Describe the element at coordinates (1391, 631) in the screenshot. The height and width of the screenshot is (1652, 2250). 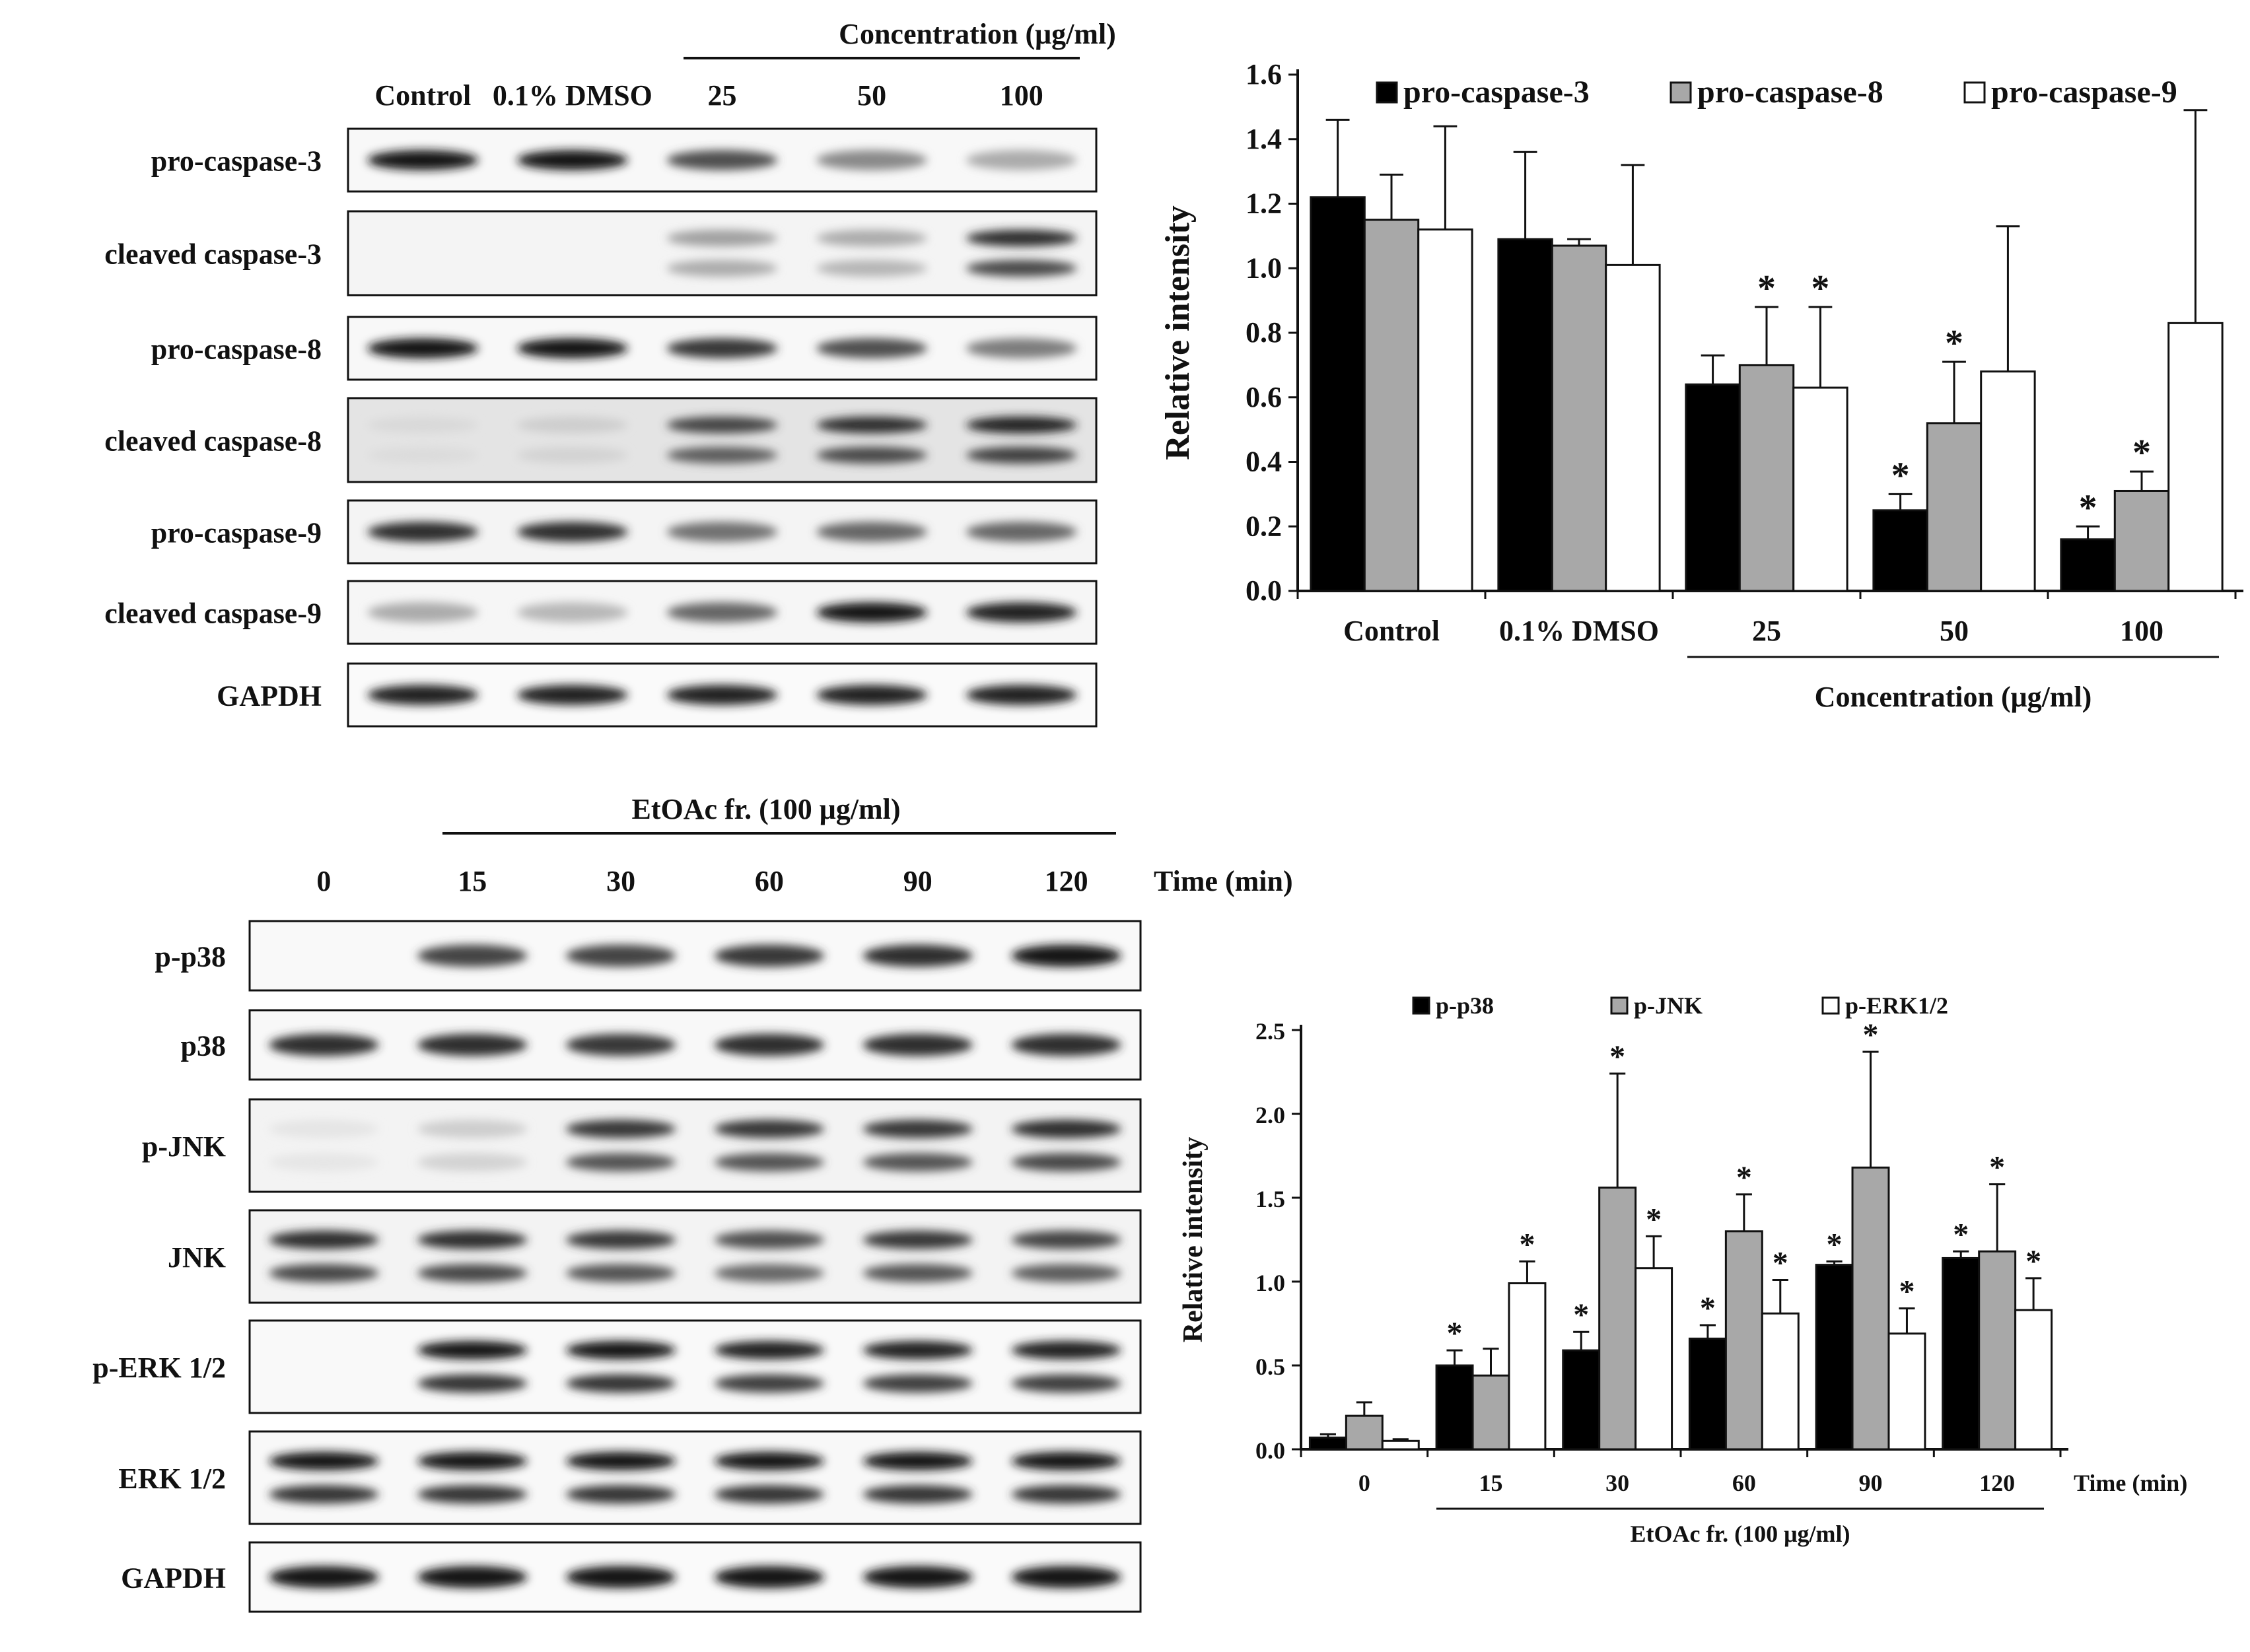
I see `x-category-label: Control` at that location.